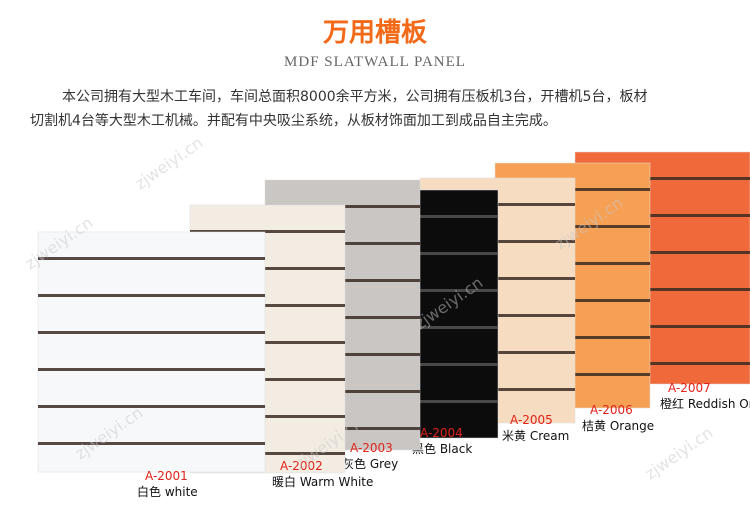 Image resolution: width=750 pixels, height=512 pixels. What do you see at coordinates (705, 403) in the screenshot?
I see `panel-name: 橙红 Reddish Orange` at bounding box center [705, 403].